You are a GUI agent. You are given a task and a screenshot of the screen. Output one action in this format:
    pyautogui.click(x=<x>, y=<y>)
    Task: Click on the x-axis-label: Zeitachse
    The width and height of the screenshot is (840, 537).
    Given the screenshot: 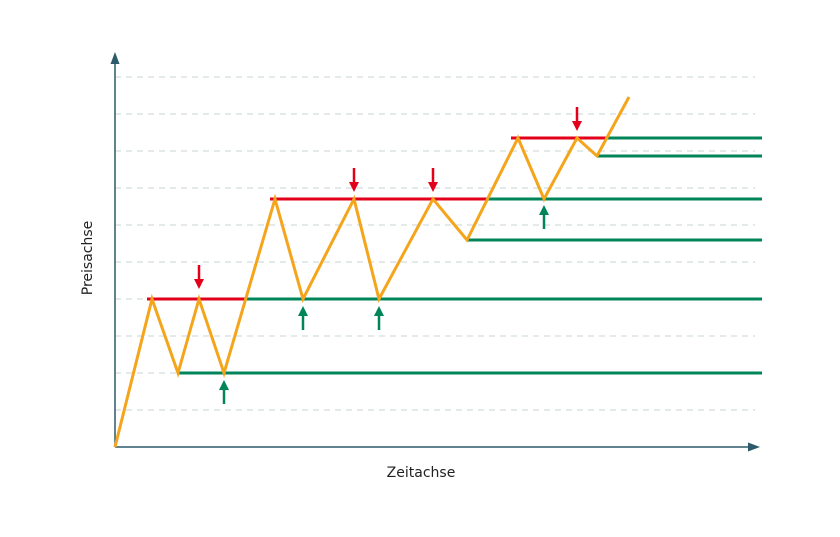 What is the action you would take?
    pyautogui.click(x=421, y=473)
    